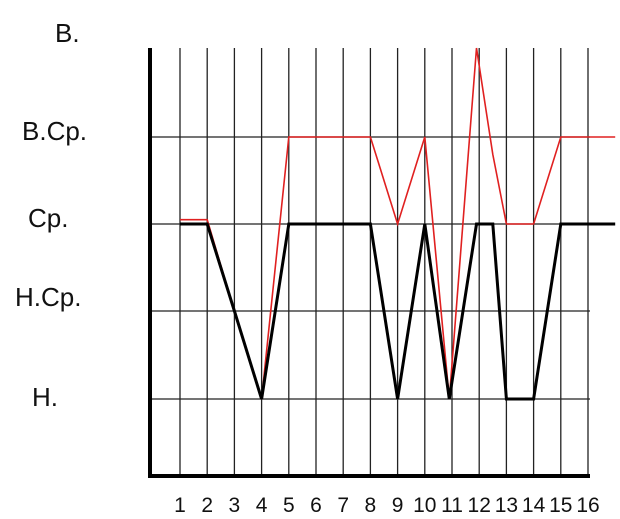 The width and height of the screenshot is (620, 519). I want to click on x-tick-label: 10, so click(424, 505).